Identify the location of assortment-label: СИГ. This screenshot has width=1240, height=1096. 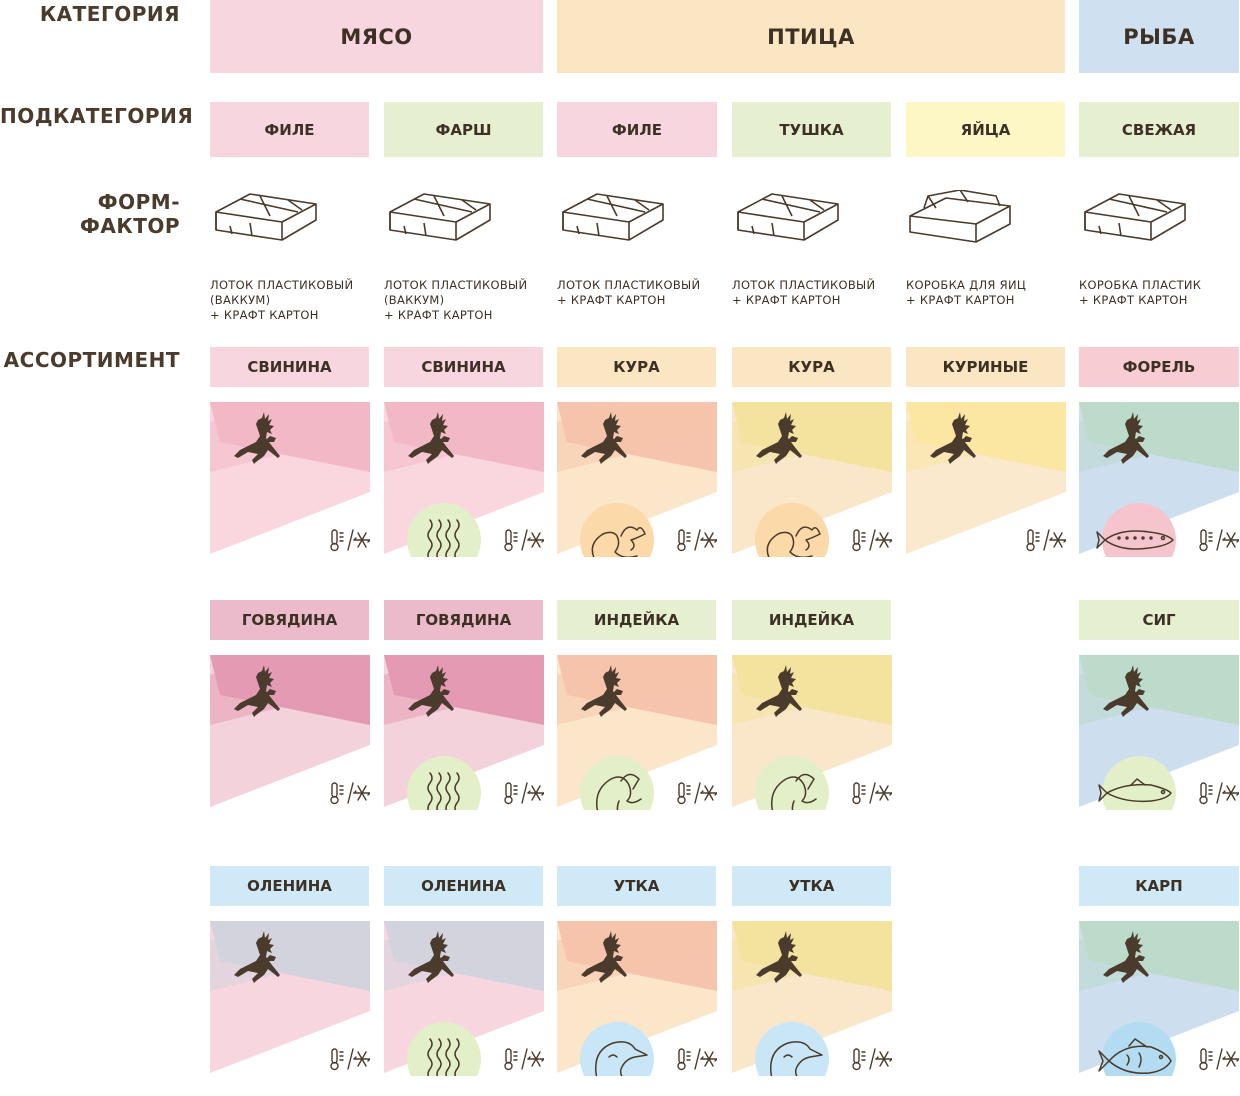
(1159, 620).